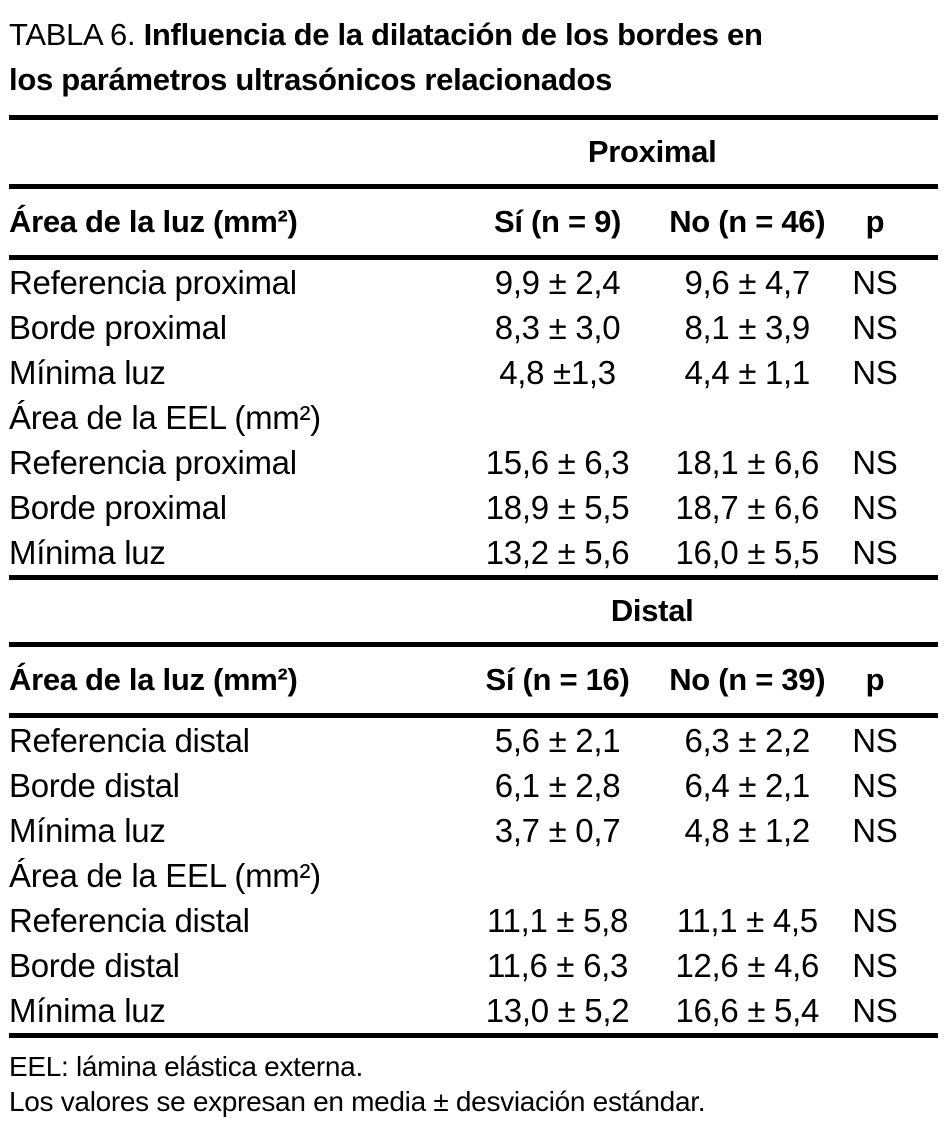 This screenshot has width=947, height=1127. I want to click on section-header-distal: Distal, so click(473, 611).